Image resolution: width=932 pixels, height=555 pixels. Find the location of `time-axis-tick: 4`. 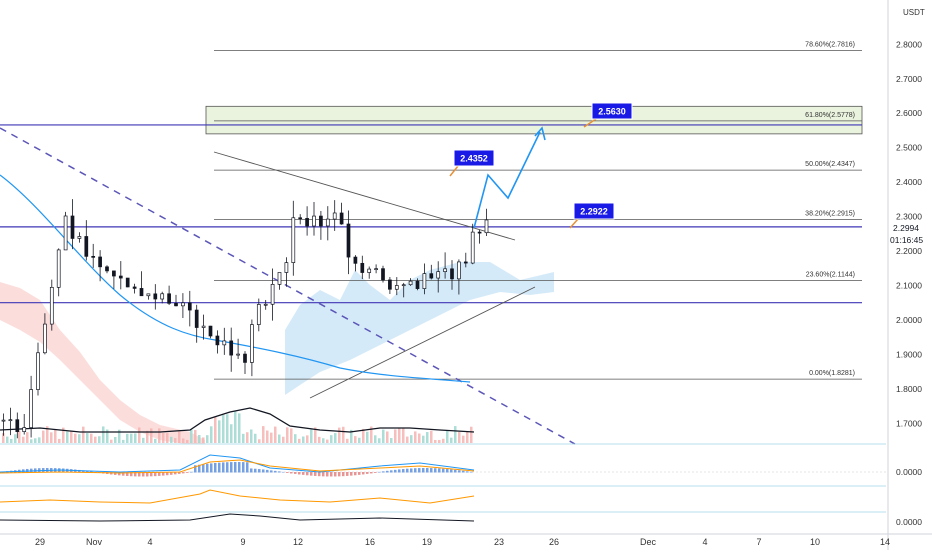

time-axis-tick: 4 is located at coordinates (704, 542).